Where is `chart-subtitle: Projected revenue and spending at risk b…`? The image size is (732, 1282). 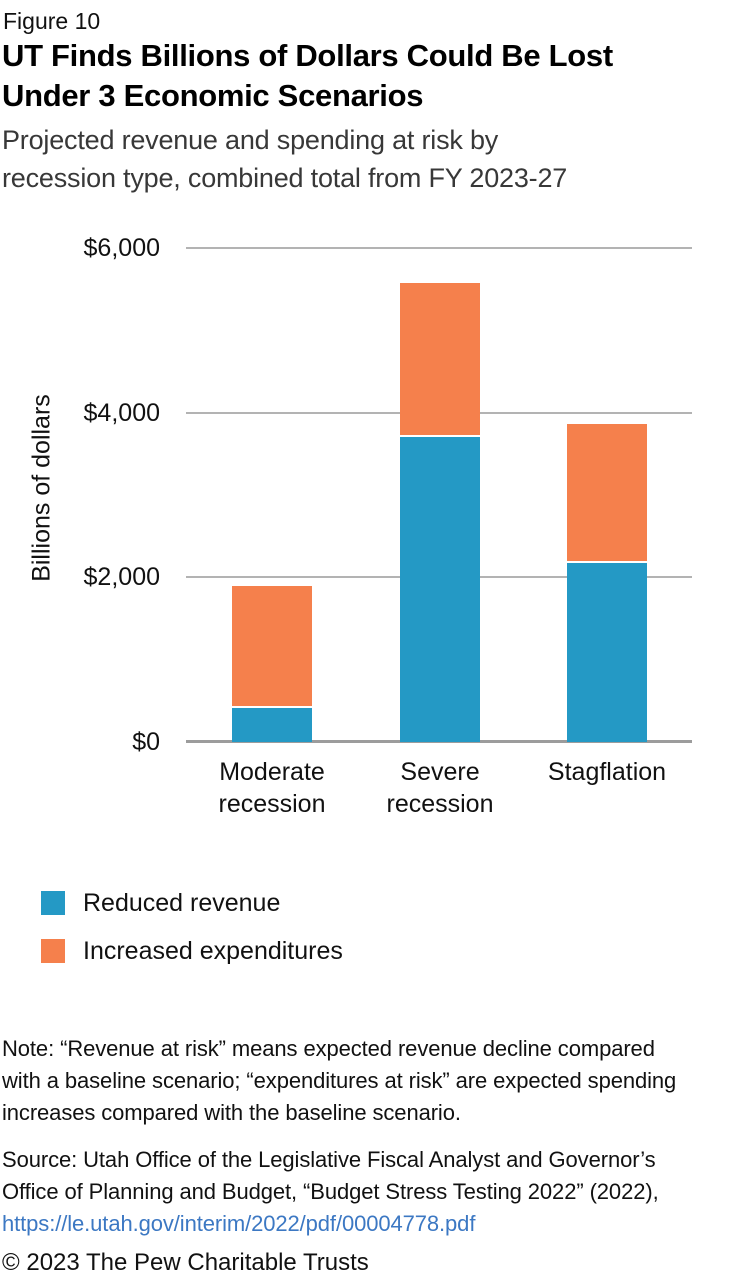
chart-subtitle: Projected revenue and spending at risk b… is located at coordinates (284, 159).